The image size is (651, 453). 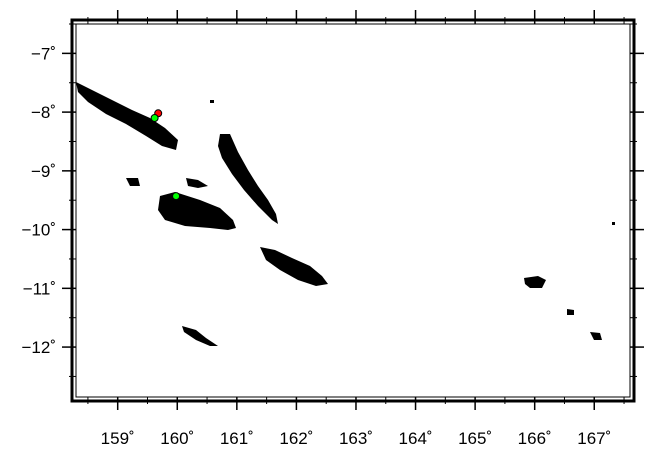 What do you see at coordinates (594, 438) in the screenshot?
I see `x-tick-label: 167˚` at bounding box center [594, 438].